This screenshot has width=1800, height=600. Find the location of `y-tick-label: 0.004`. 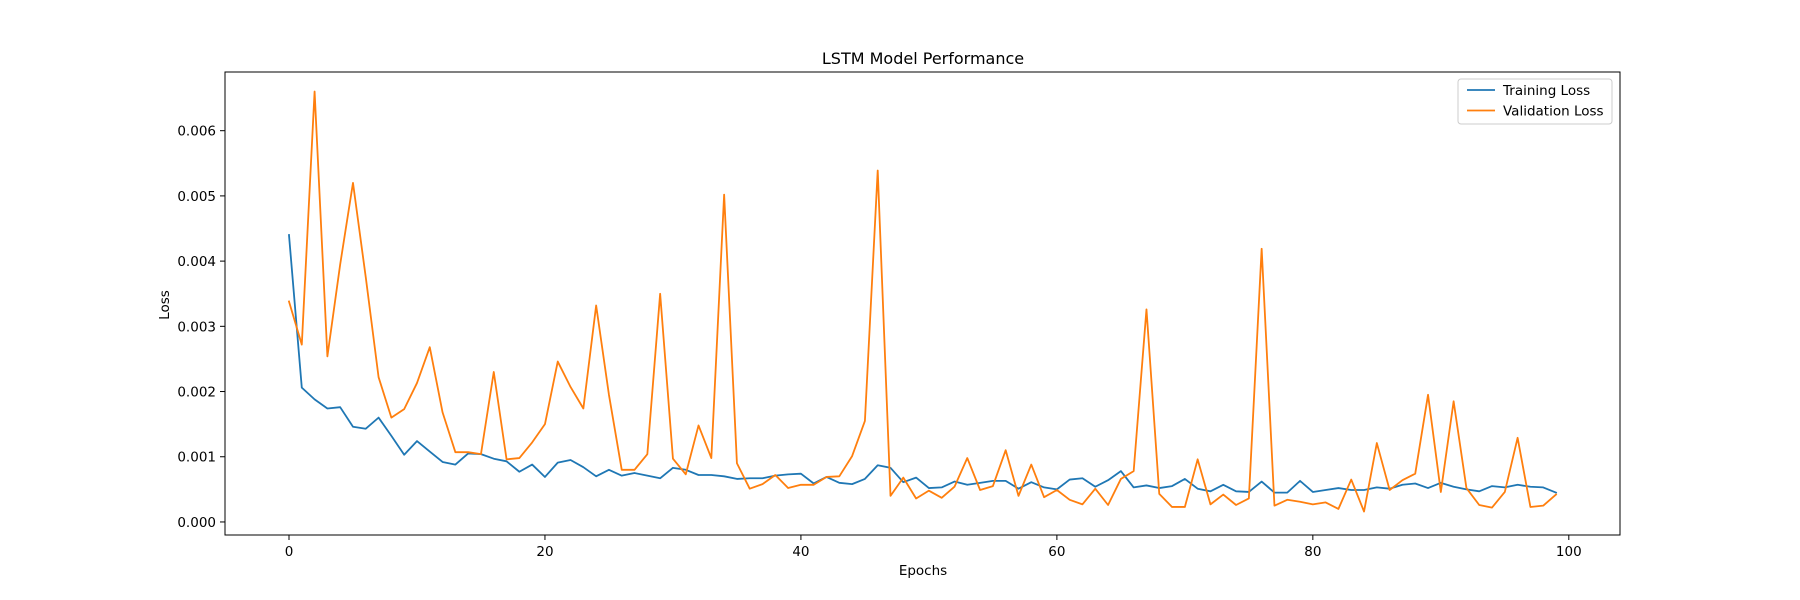

y-tick-label: 0.004 is located at coordinates (196, 262).